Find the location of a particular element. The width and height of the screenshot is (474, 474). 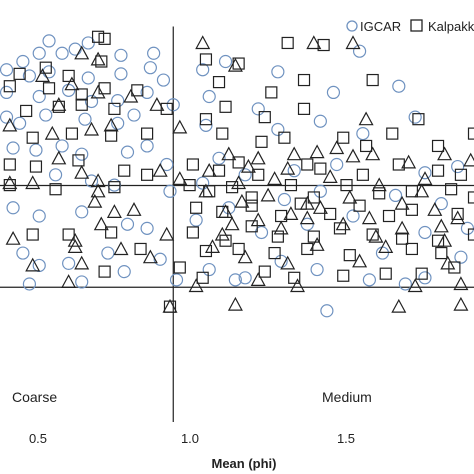

legend-igcar-marker is located at coordinates (352, 26).